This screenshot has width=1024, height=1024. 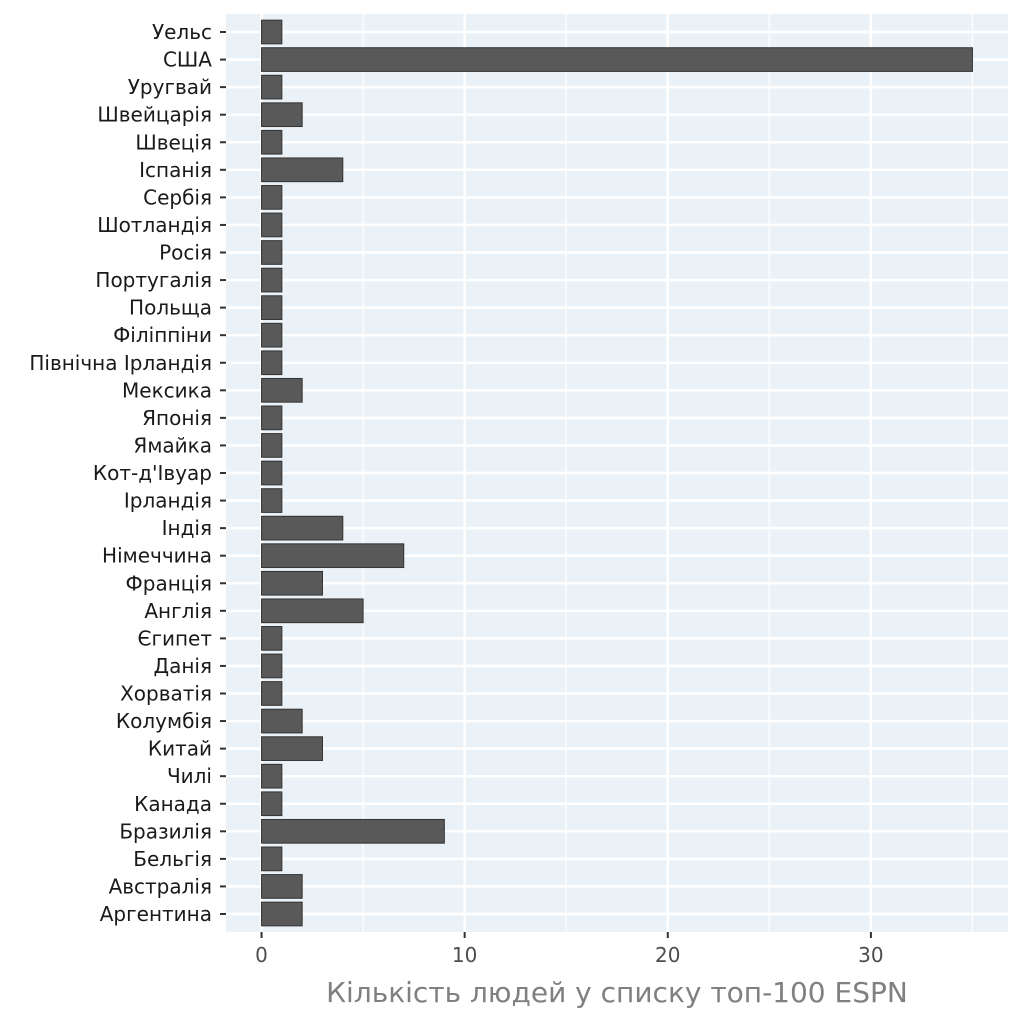 I want to click on category-label: Іспанія, so click(x=175, y=170).